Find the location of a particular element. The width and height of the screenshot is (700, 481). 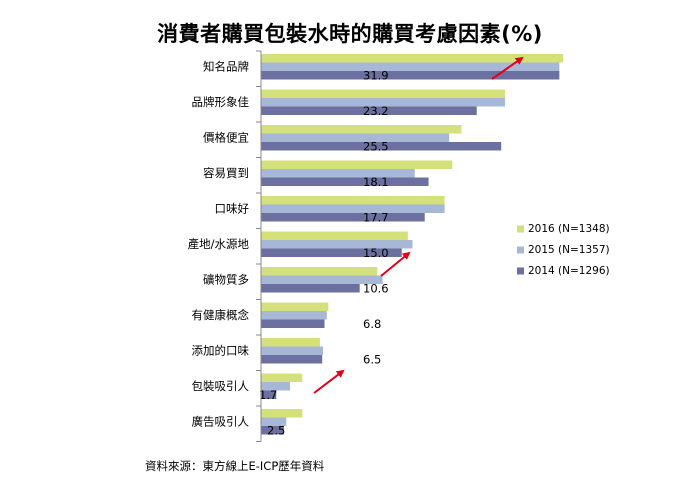

data-label: 1.7 is located at coordinates (268, 395).